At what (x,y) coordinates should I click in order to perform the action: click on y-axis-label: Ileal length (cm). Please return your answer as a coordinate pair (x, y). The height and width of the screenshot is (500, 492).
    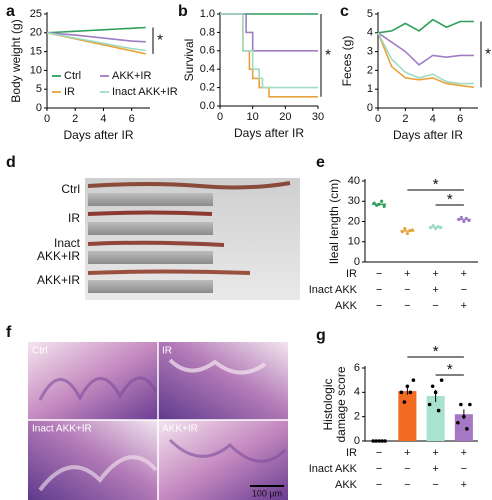
    Looking at the image, I should click on (334, 221).